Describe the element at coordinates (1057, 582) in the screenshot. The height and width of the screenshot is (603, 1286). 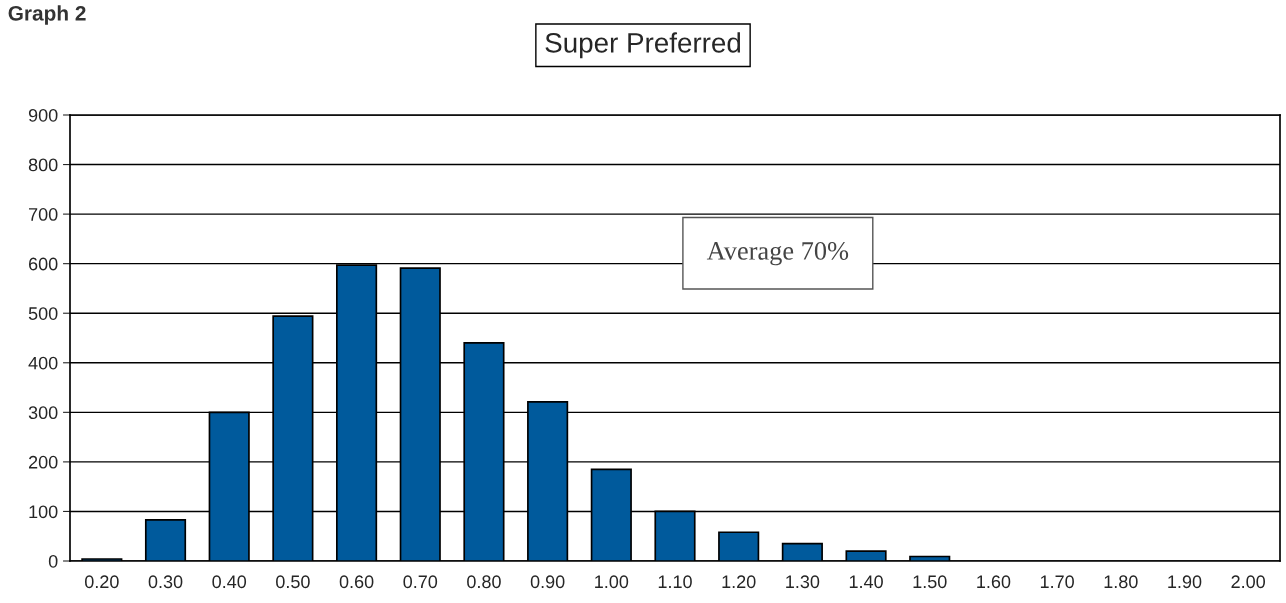
I see `x-tick-label: 1.70` at that location.